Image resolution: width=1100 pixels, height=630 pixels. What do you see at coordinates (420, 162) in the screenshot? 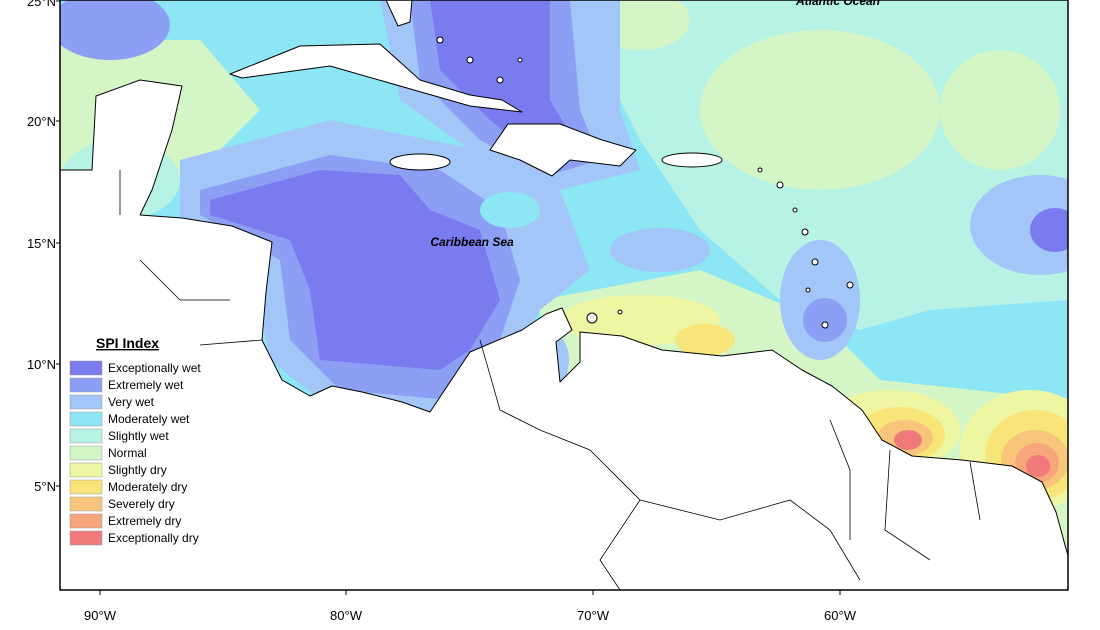
I see `jamaica` at bounding box center [420, 162].